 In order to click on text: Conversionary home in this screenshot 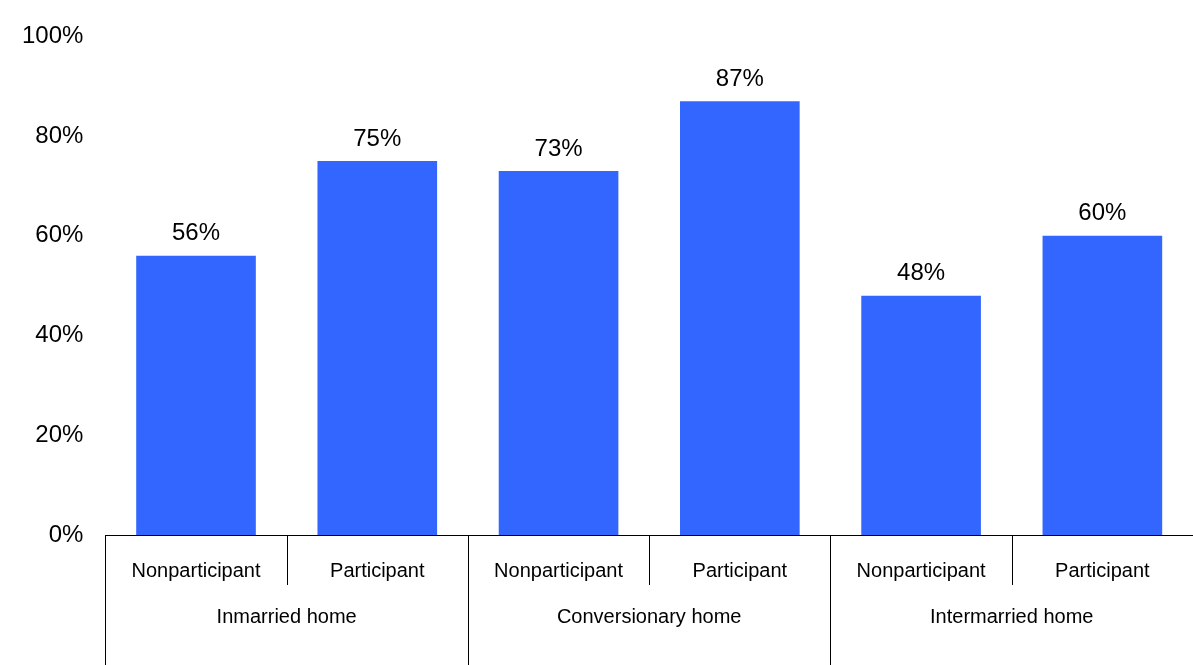, I will do `click(649, 615)`.